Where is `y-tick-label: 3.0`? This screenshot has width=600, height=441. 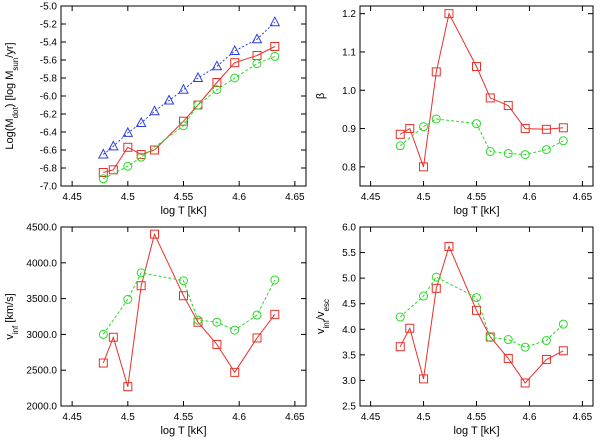
y-tick-label: 3.0 is located at coordinates (349, 381).